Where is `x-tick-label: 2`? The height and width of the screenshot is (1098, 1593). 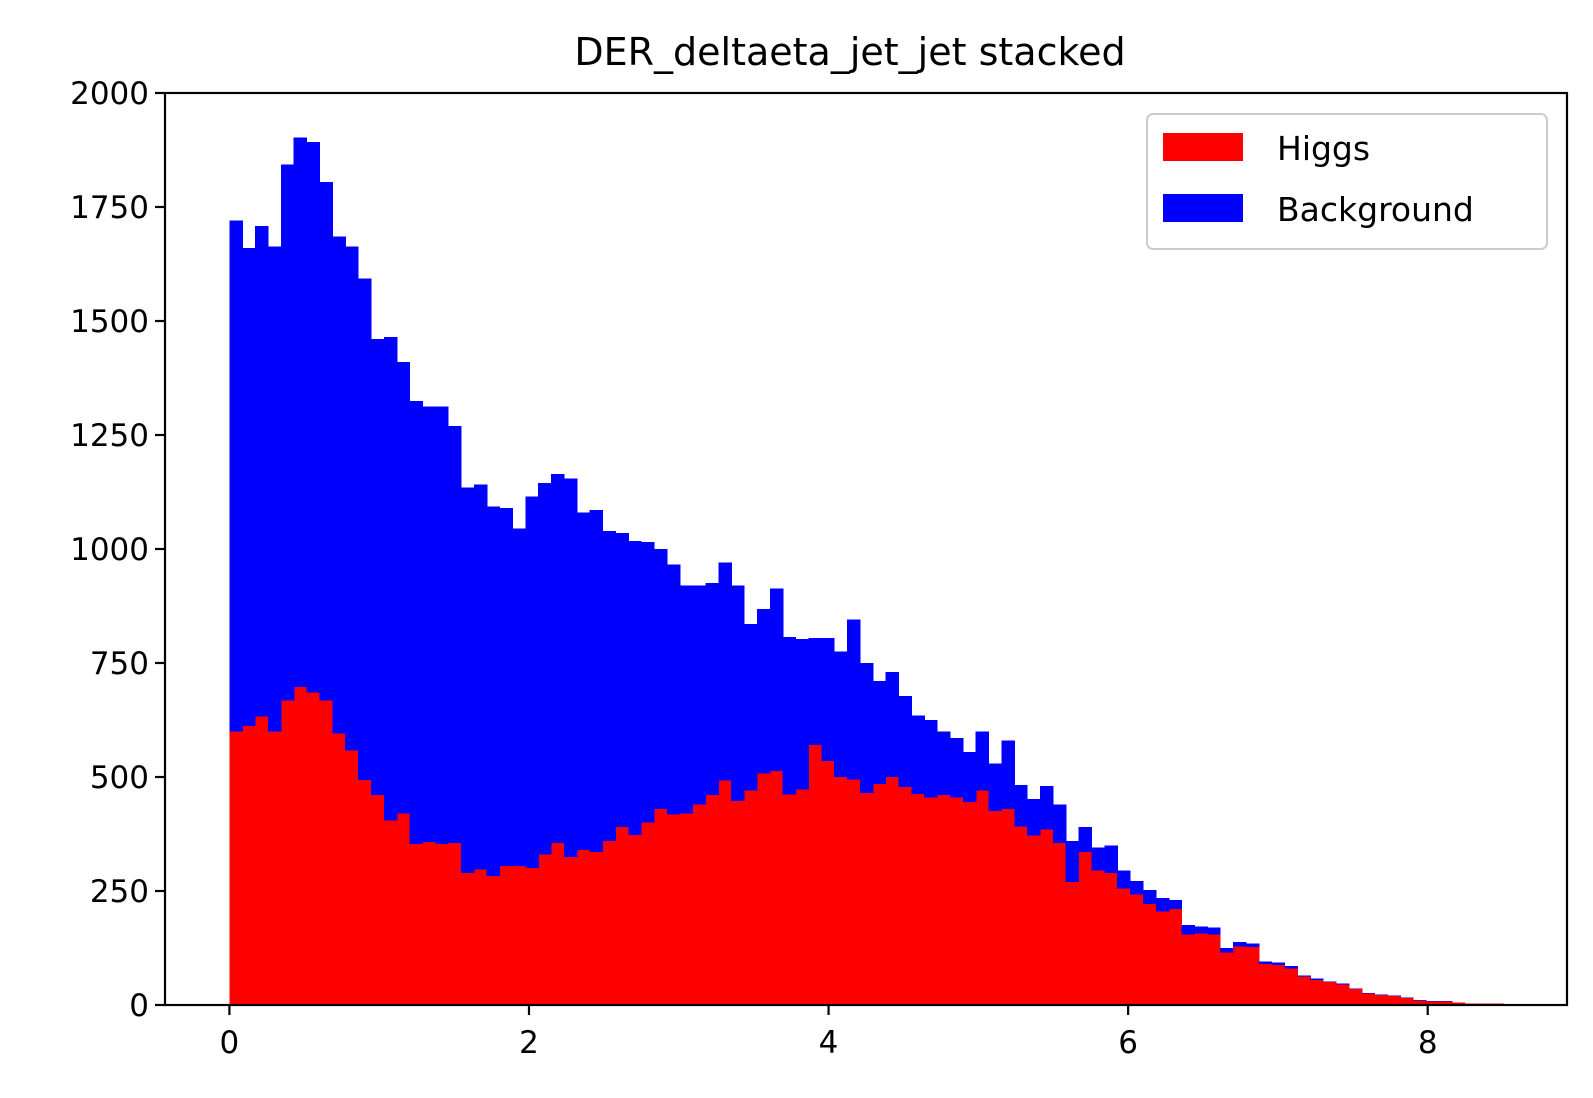 x-tick-label: 2 is located at coordinates (529, 1043).